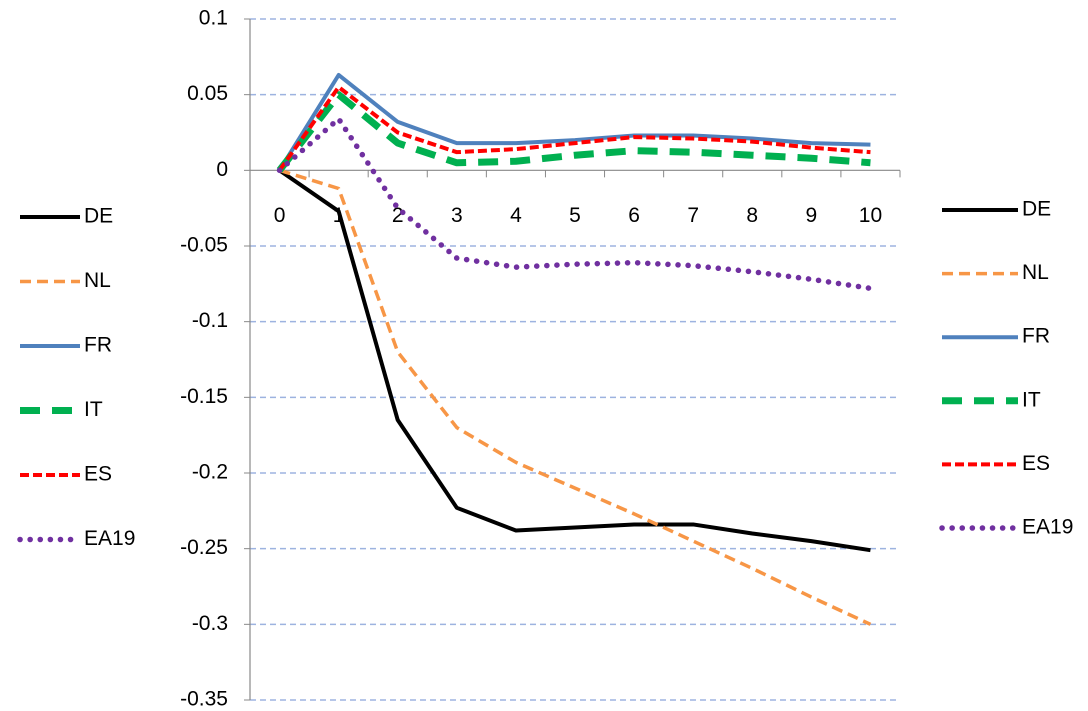 This screenshot has width=1088, height=711. What do you see at coordinates (222, 169) in the screenshot?
I see `y-tick-label: 0` at bounding box center [222, 169].